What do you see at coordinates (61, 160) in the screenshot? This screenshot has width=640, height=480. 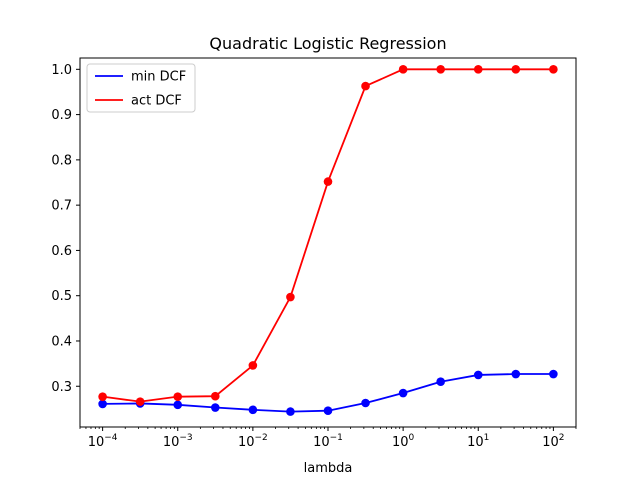 I see `y-tick-label: 0.8` at bounding box center [61, 160].